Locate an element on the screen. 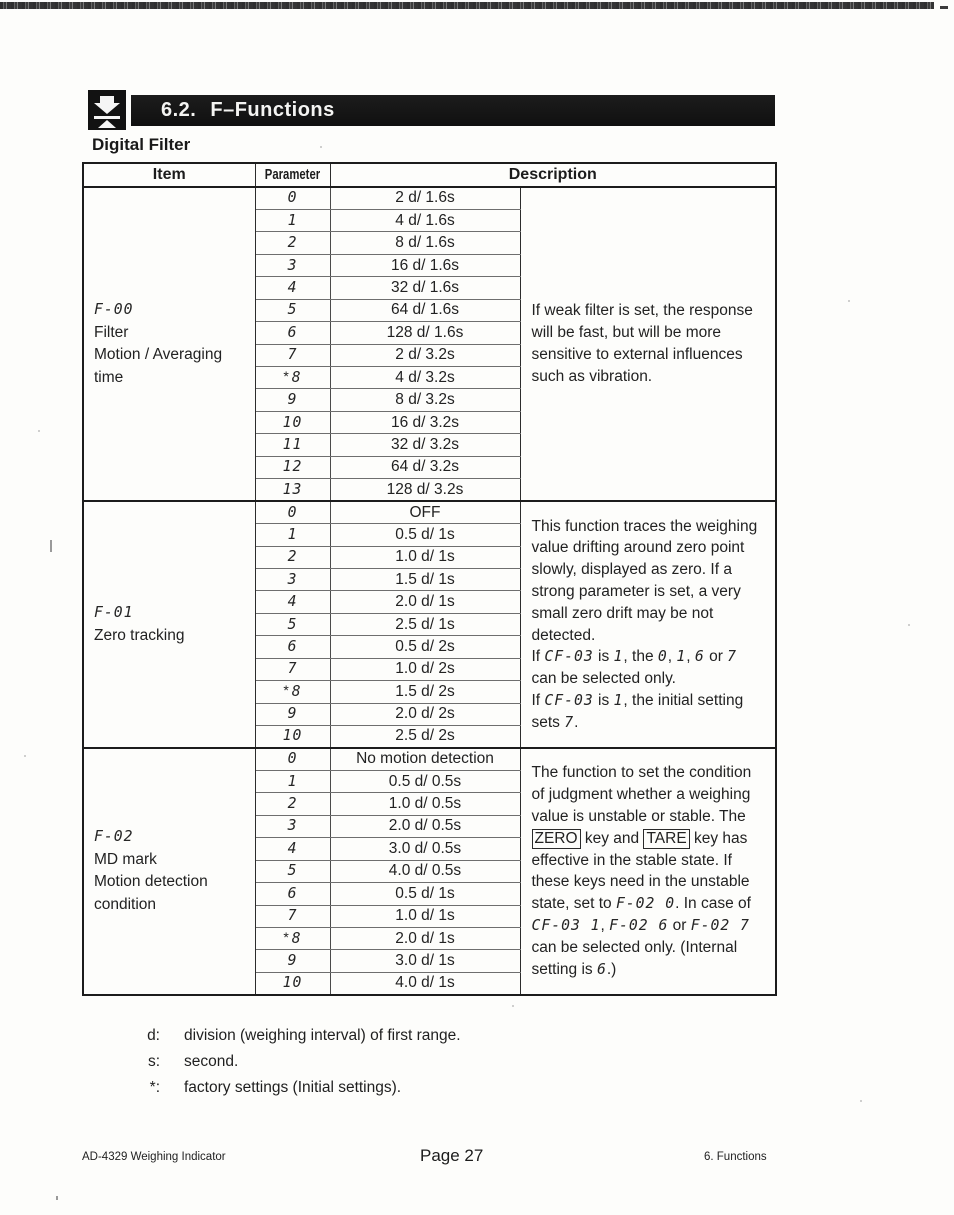  section-header: 6.2. F–Functions is located at coordinates (431, 110).